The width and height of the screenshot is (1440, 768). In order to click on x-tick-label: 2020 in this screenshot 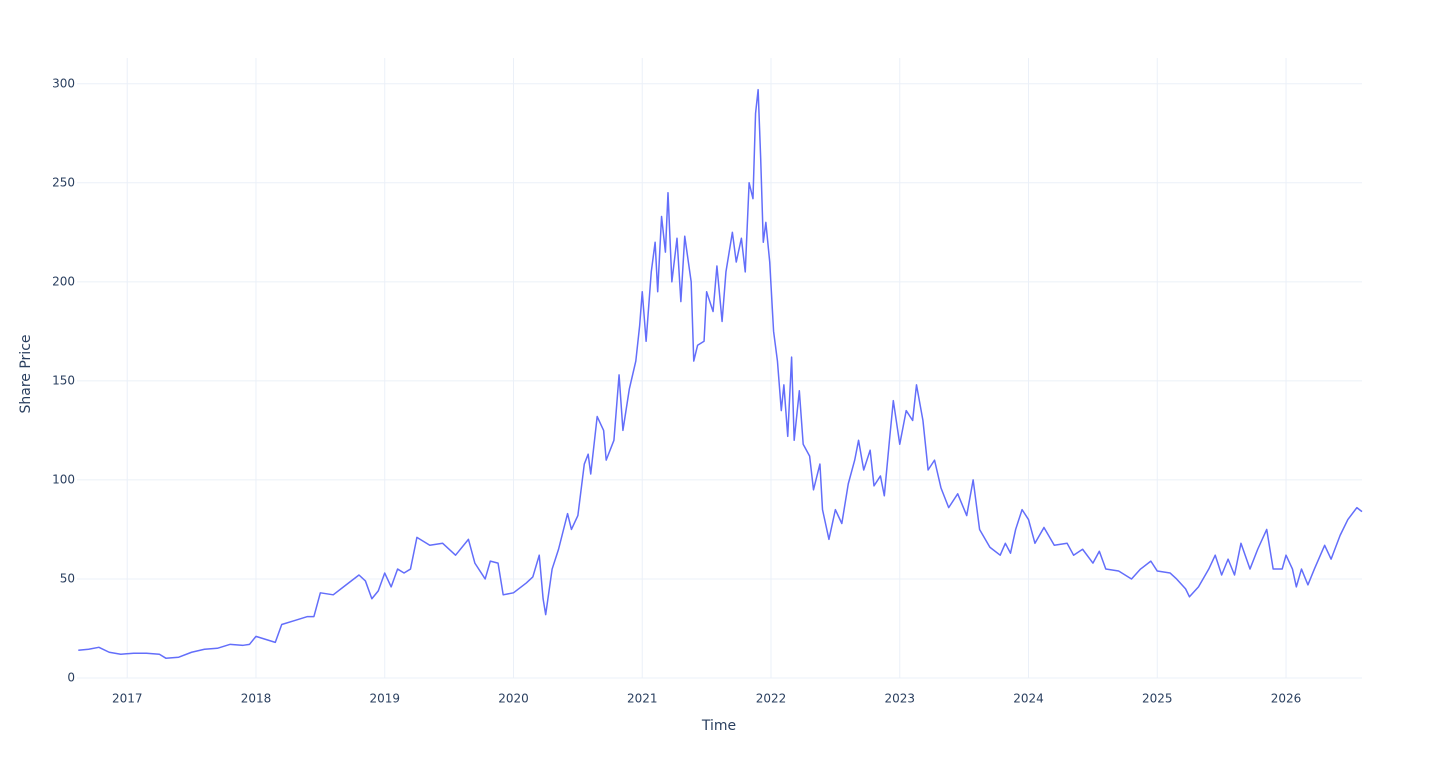, I will do `click(513, 699)`.